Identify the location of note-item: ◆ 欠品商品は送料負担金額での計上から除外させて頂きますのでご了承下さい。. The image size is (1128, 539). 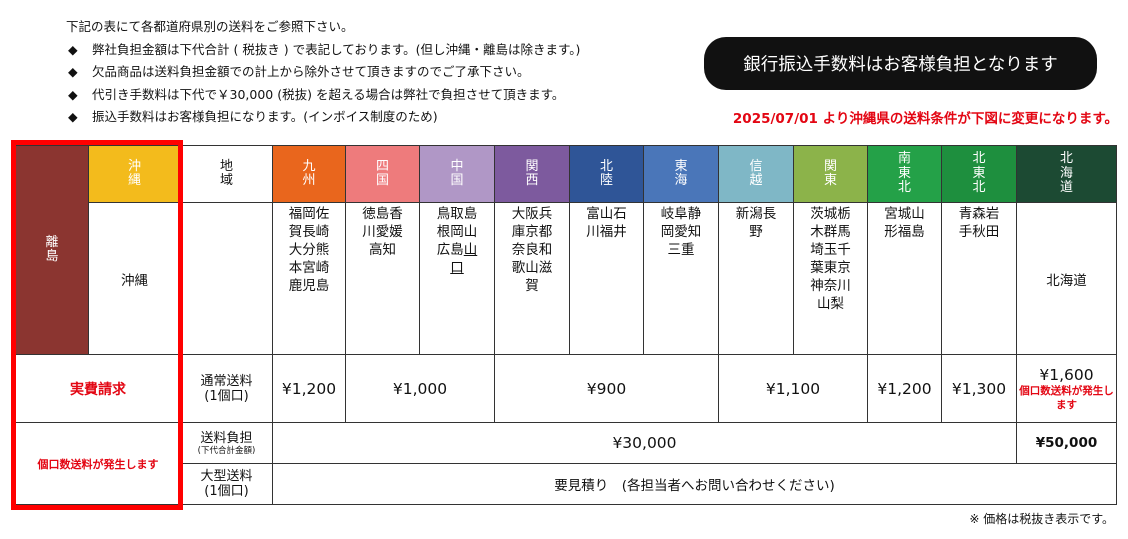
(323, 72).